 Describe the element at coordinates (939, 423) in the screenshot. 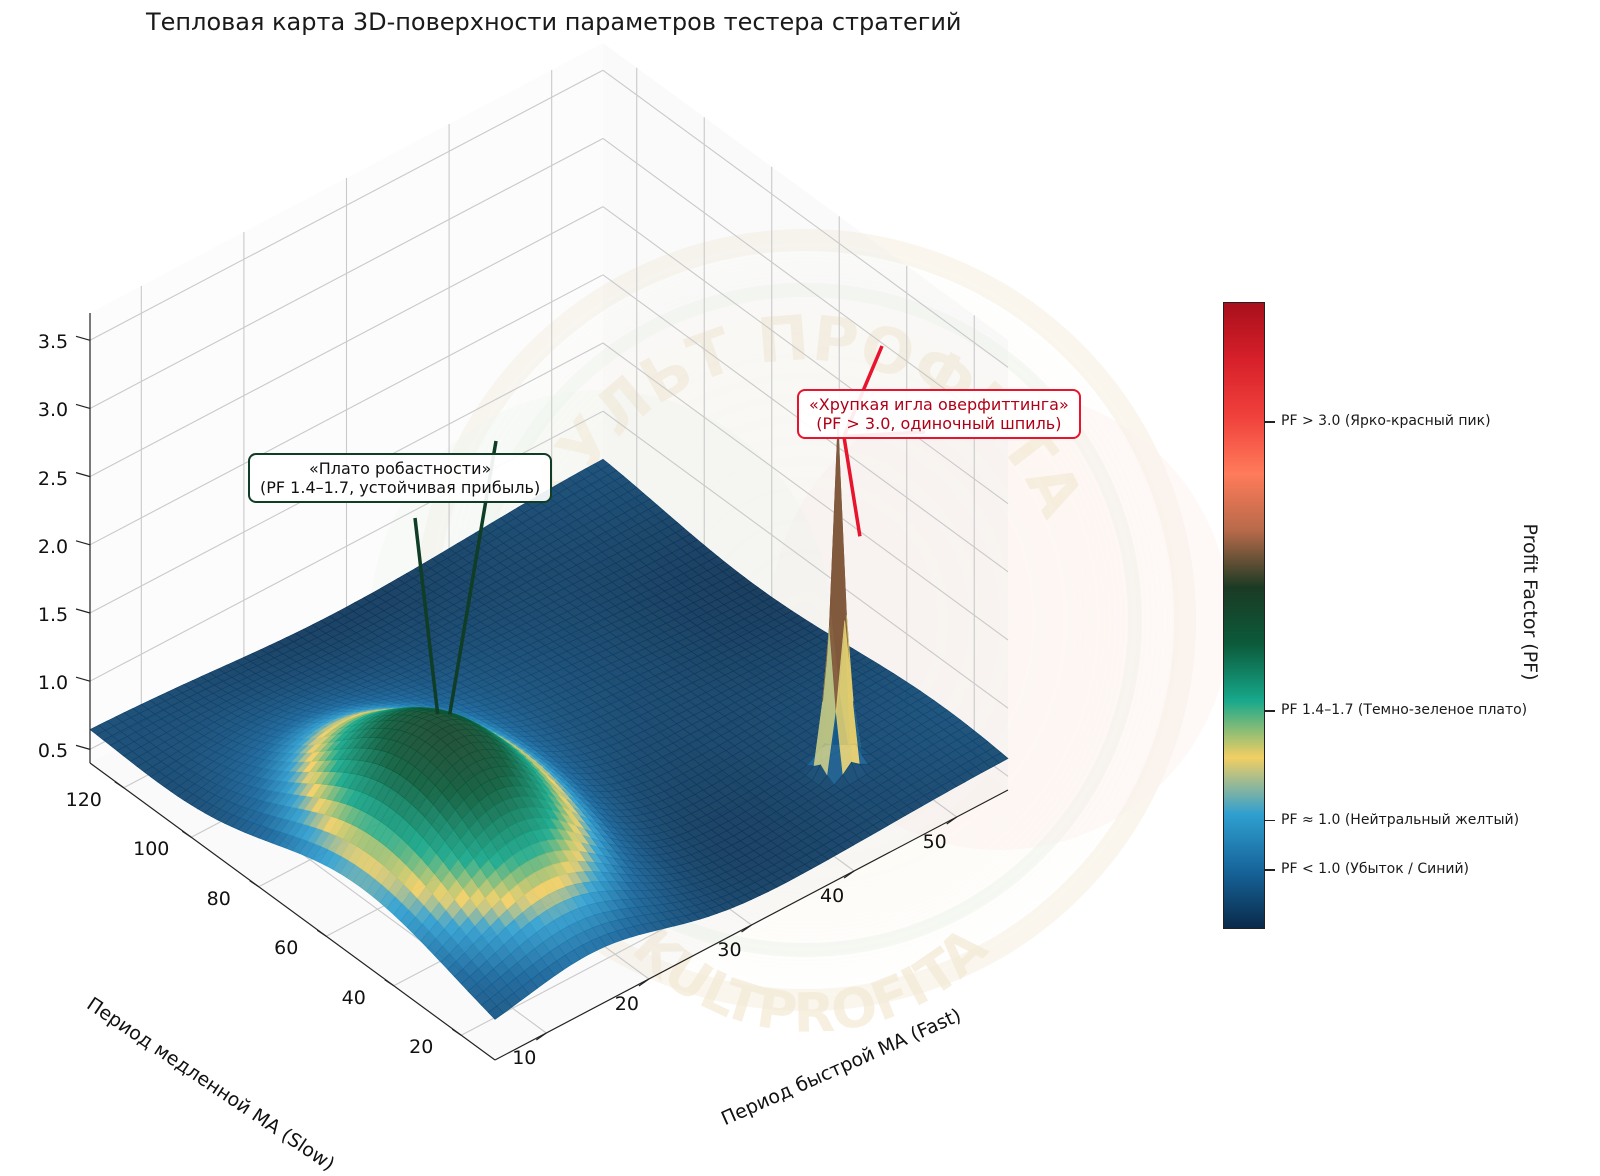

I see `annotation-spike-line2: (PF > 3.0, одиночный шпиль)` at that location.